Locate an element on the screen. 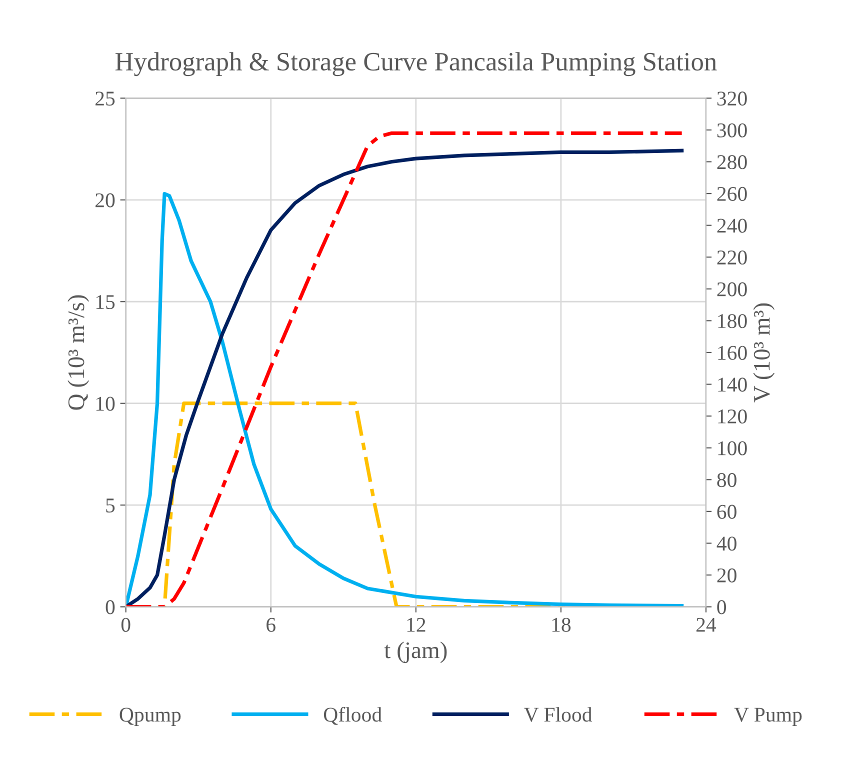 The image size is (862, 773). y-tick-label: 10 is located at coordinates (105, 403).